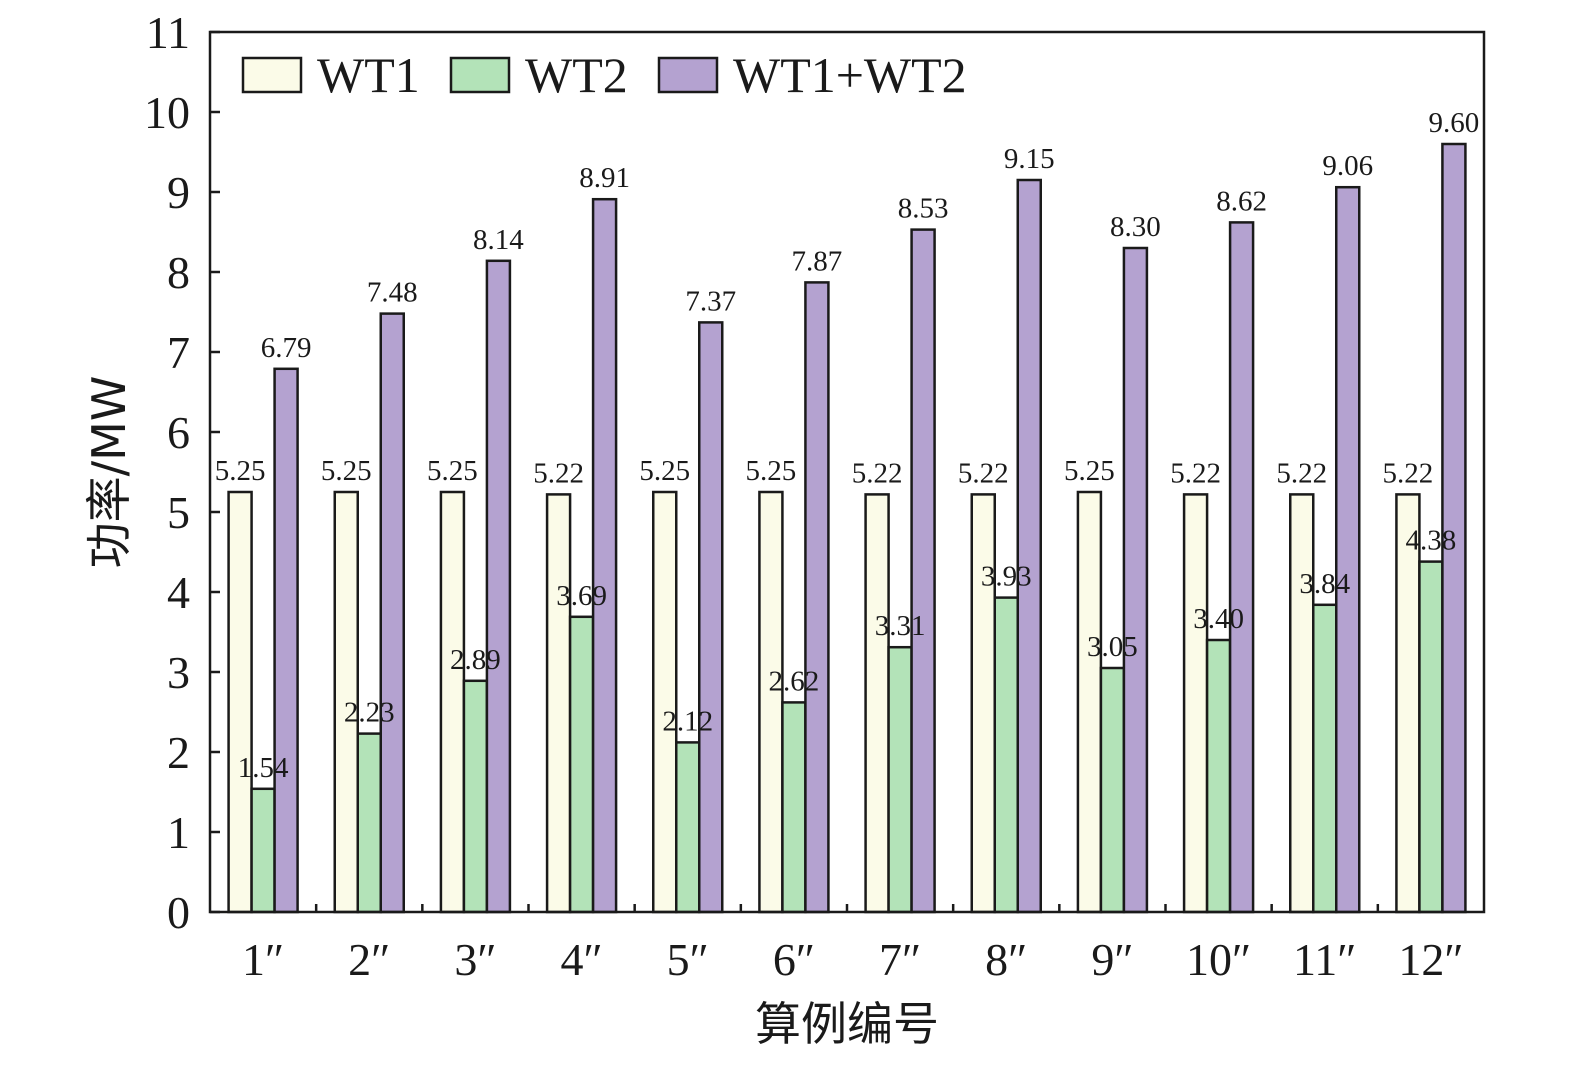 The width and height of the screenshot is (1575, 1065). Describe the element at coordinates (178, 832) in the screenshot. I see `y-tick-label: 1` at that location.